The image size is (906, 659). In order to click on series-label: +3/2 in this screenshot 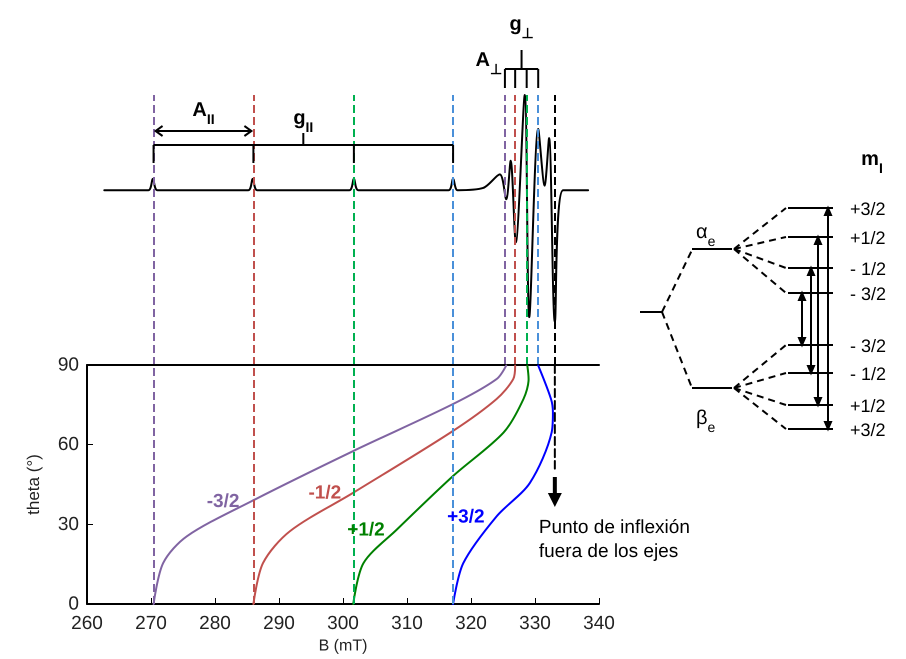, I will do `click(466, 517)`.